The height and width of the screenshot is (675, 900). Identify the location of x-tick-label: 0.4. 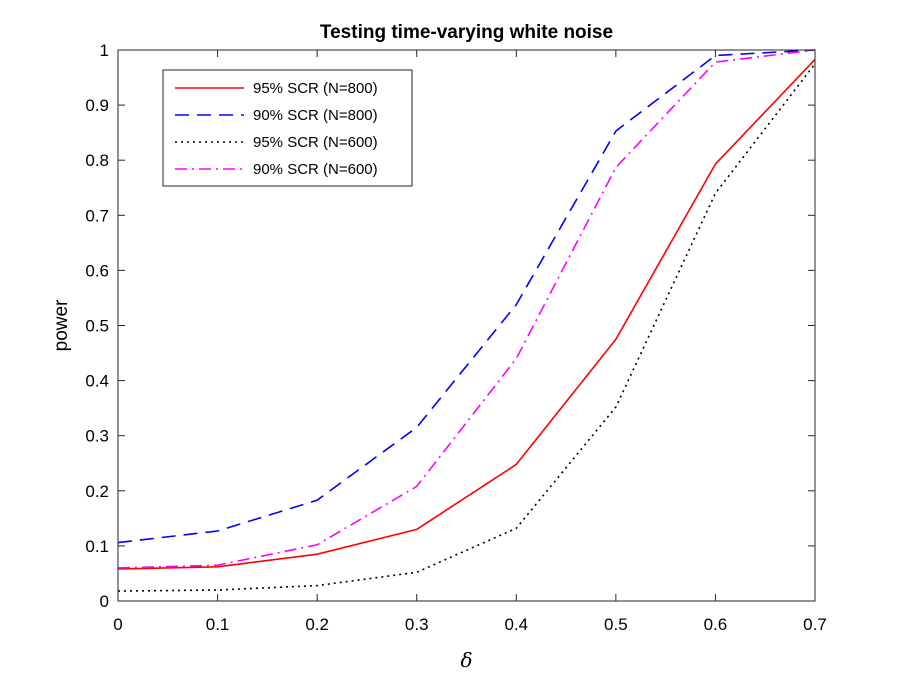
(516, 624).